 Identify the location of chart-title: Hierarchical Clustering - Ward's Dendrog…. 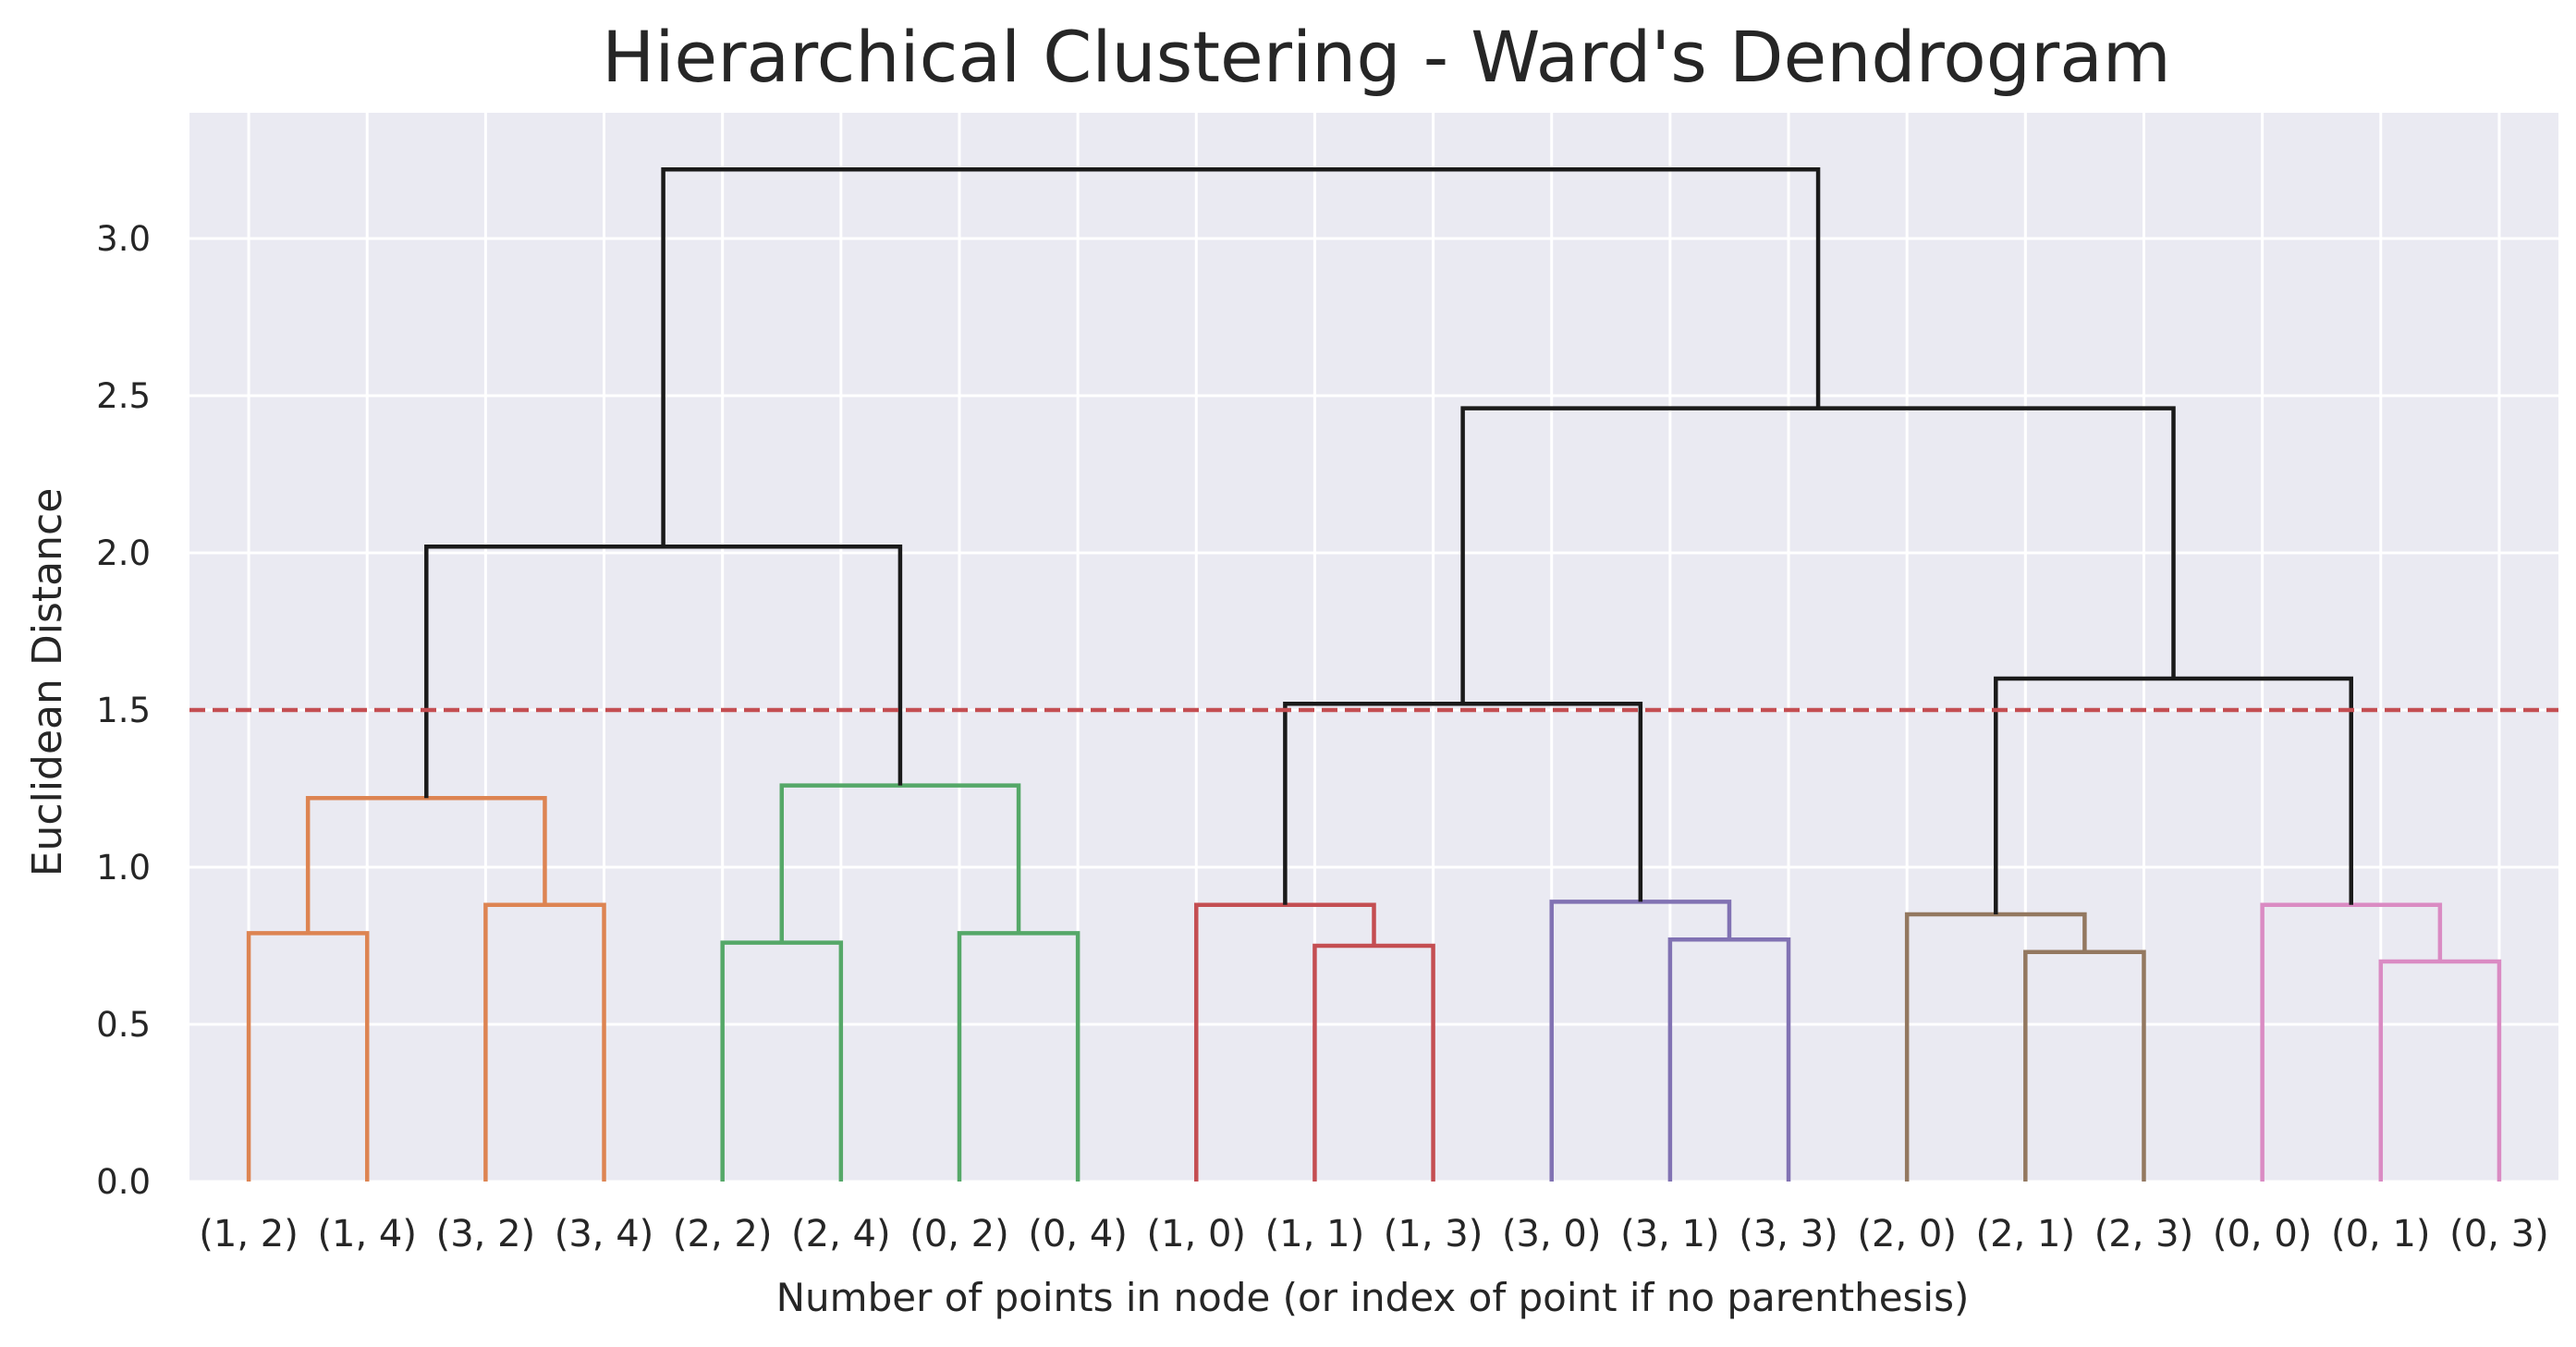
(1386, 57).